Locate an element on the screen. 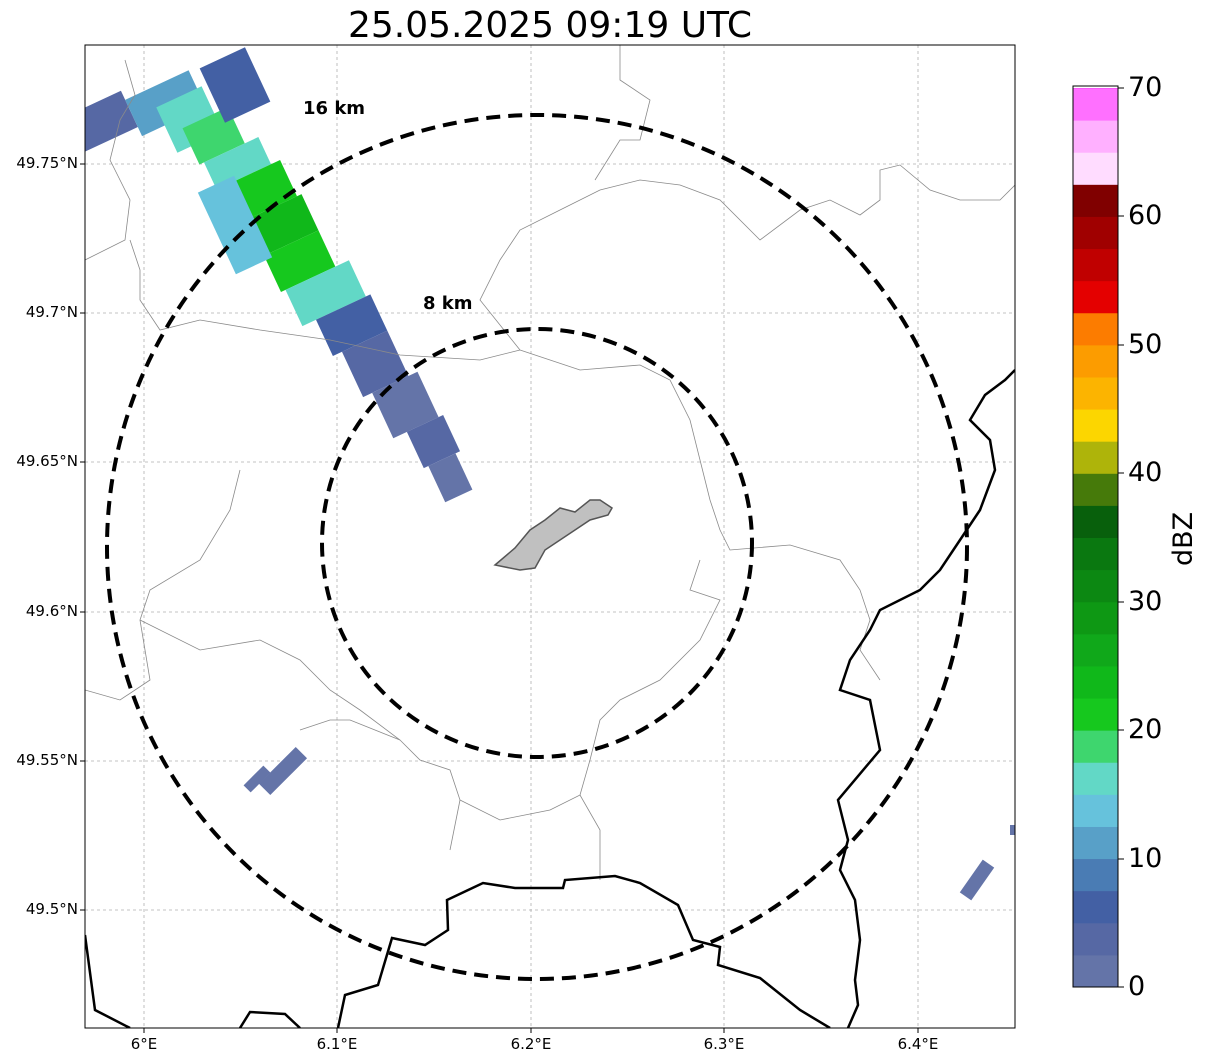 The width and height of the screenshot is (1207, 1064). lat-tick-label: 49.55°N is located at coordinates (47, 760).